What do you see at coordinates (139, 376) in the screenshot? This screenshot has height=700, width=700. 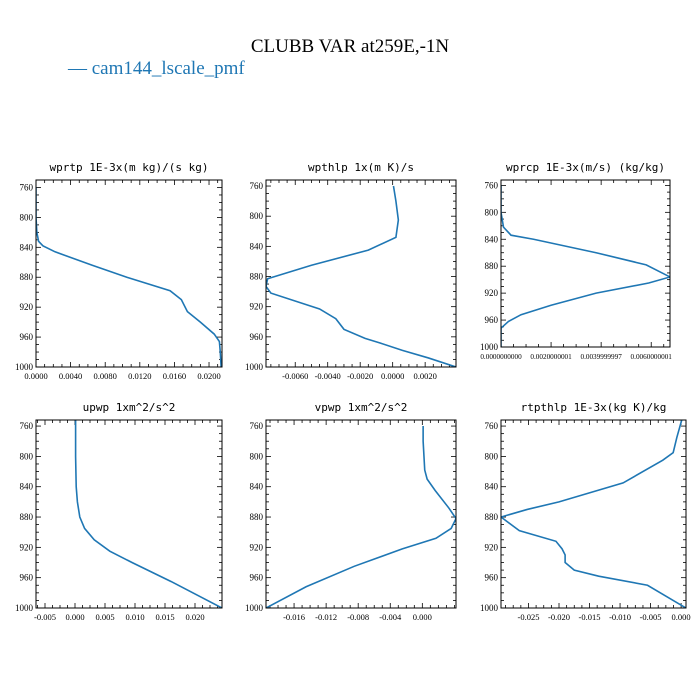 I see `x-tick-label: 0.0120` at bounding box center [139, 376].